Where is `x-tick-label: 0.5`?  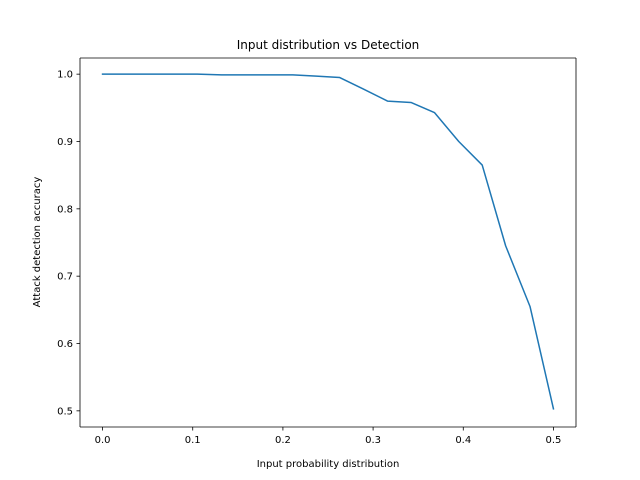
x-tick-label: 0.5 is located at coordinates (554, 440).